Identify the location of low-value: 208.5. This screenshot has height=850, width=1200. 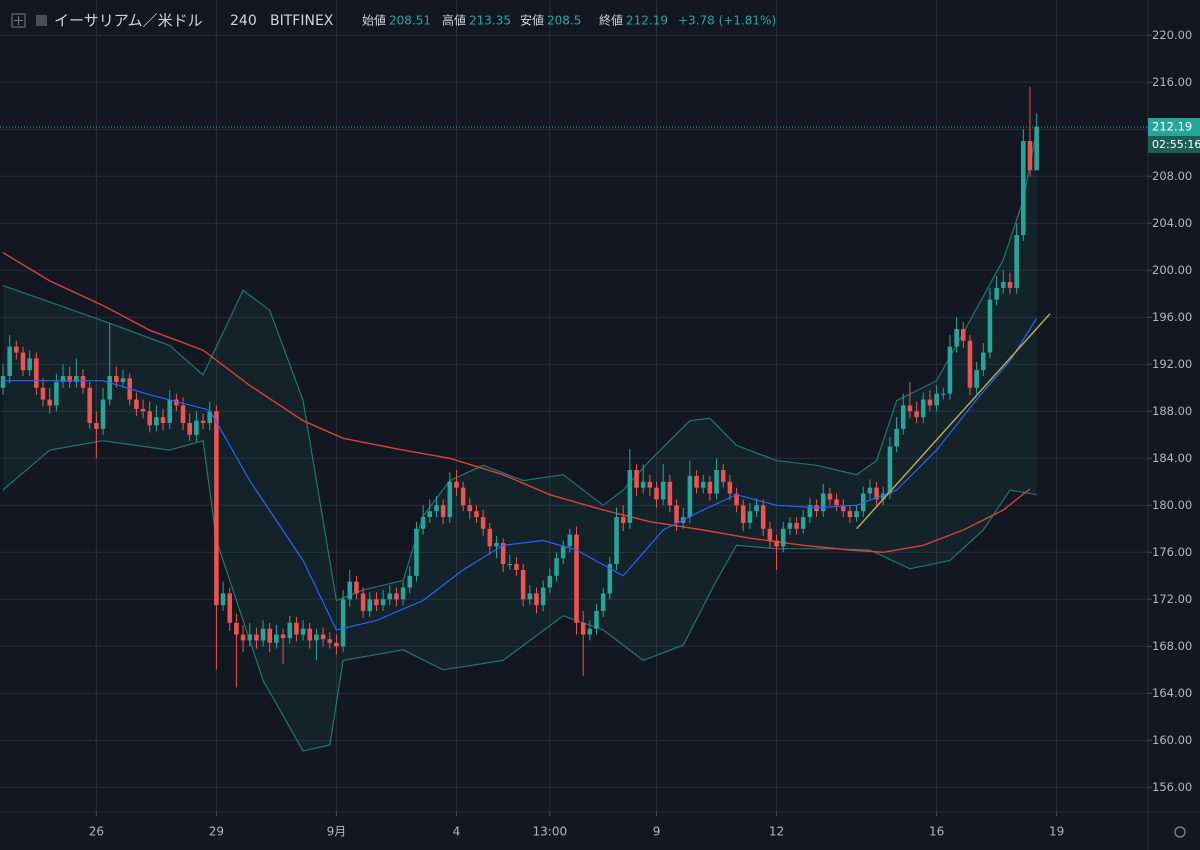
(564, 21).